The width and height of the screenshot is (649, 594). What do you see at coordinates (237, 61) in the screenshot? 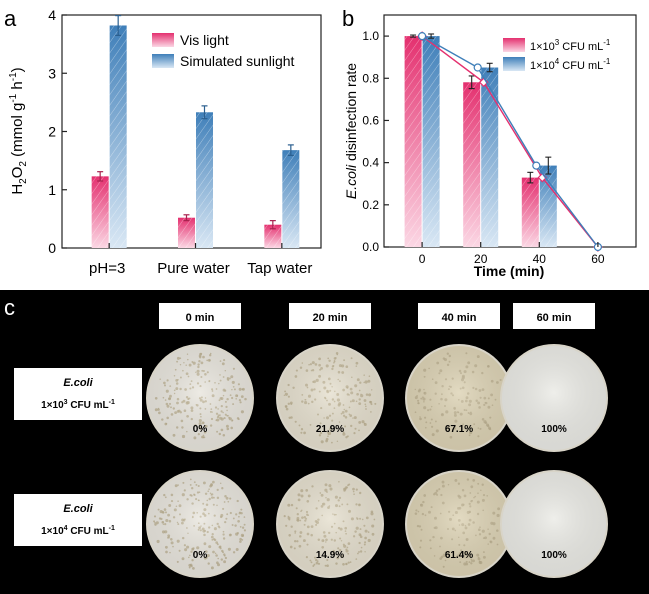
I see `legend-label-sunlight: Simulated sunlight` at bounding box center [237, 61].